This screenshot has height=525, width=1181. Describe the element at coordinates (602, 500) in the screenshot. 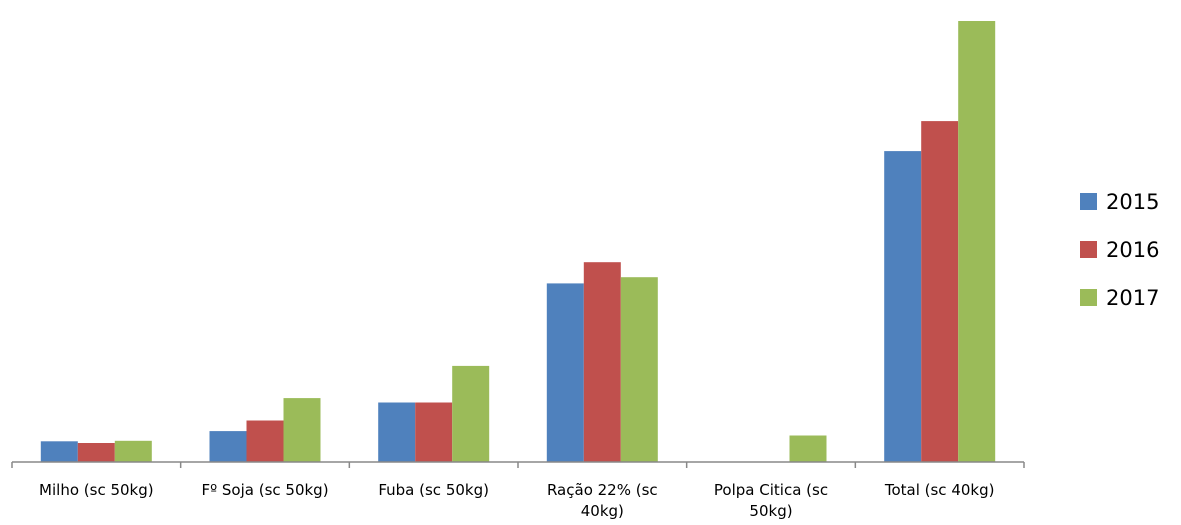

I see `category-label-3: Ração 22% (sc 40kg)` at that location.